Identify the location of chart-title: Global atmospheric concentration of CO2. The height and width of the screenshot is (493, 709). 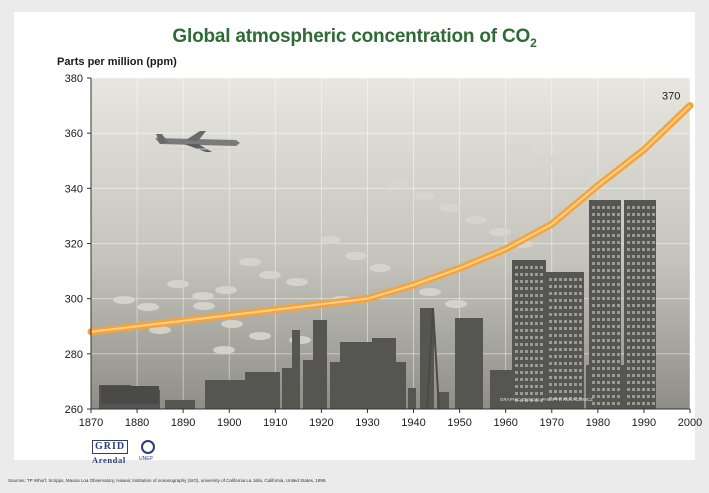
(354, 38).